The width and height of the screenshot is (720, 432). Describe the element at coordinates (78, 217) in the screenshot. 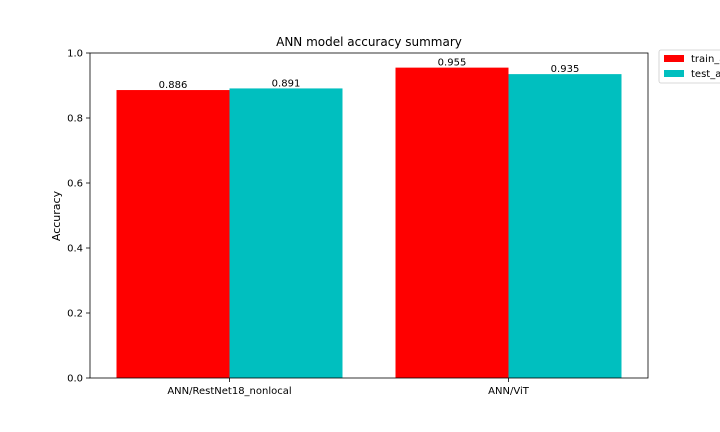

I see `y-axis: 0.0 0.2 0.4 0.6 0.8 1.0` at that location.